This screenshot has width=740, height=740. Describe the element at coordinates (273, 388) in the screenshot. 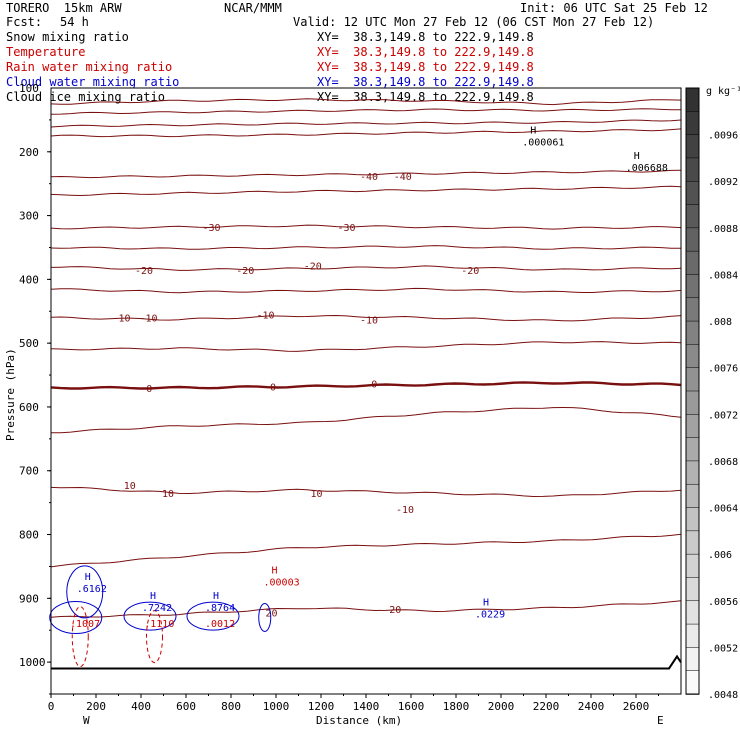

I see `temperature-label: 0` at that location.